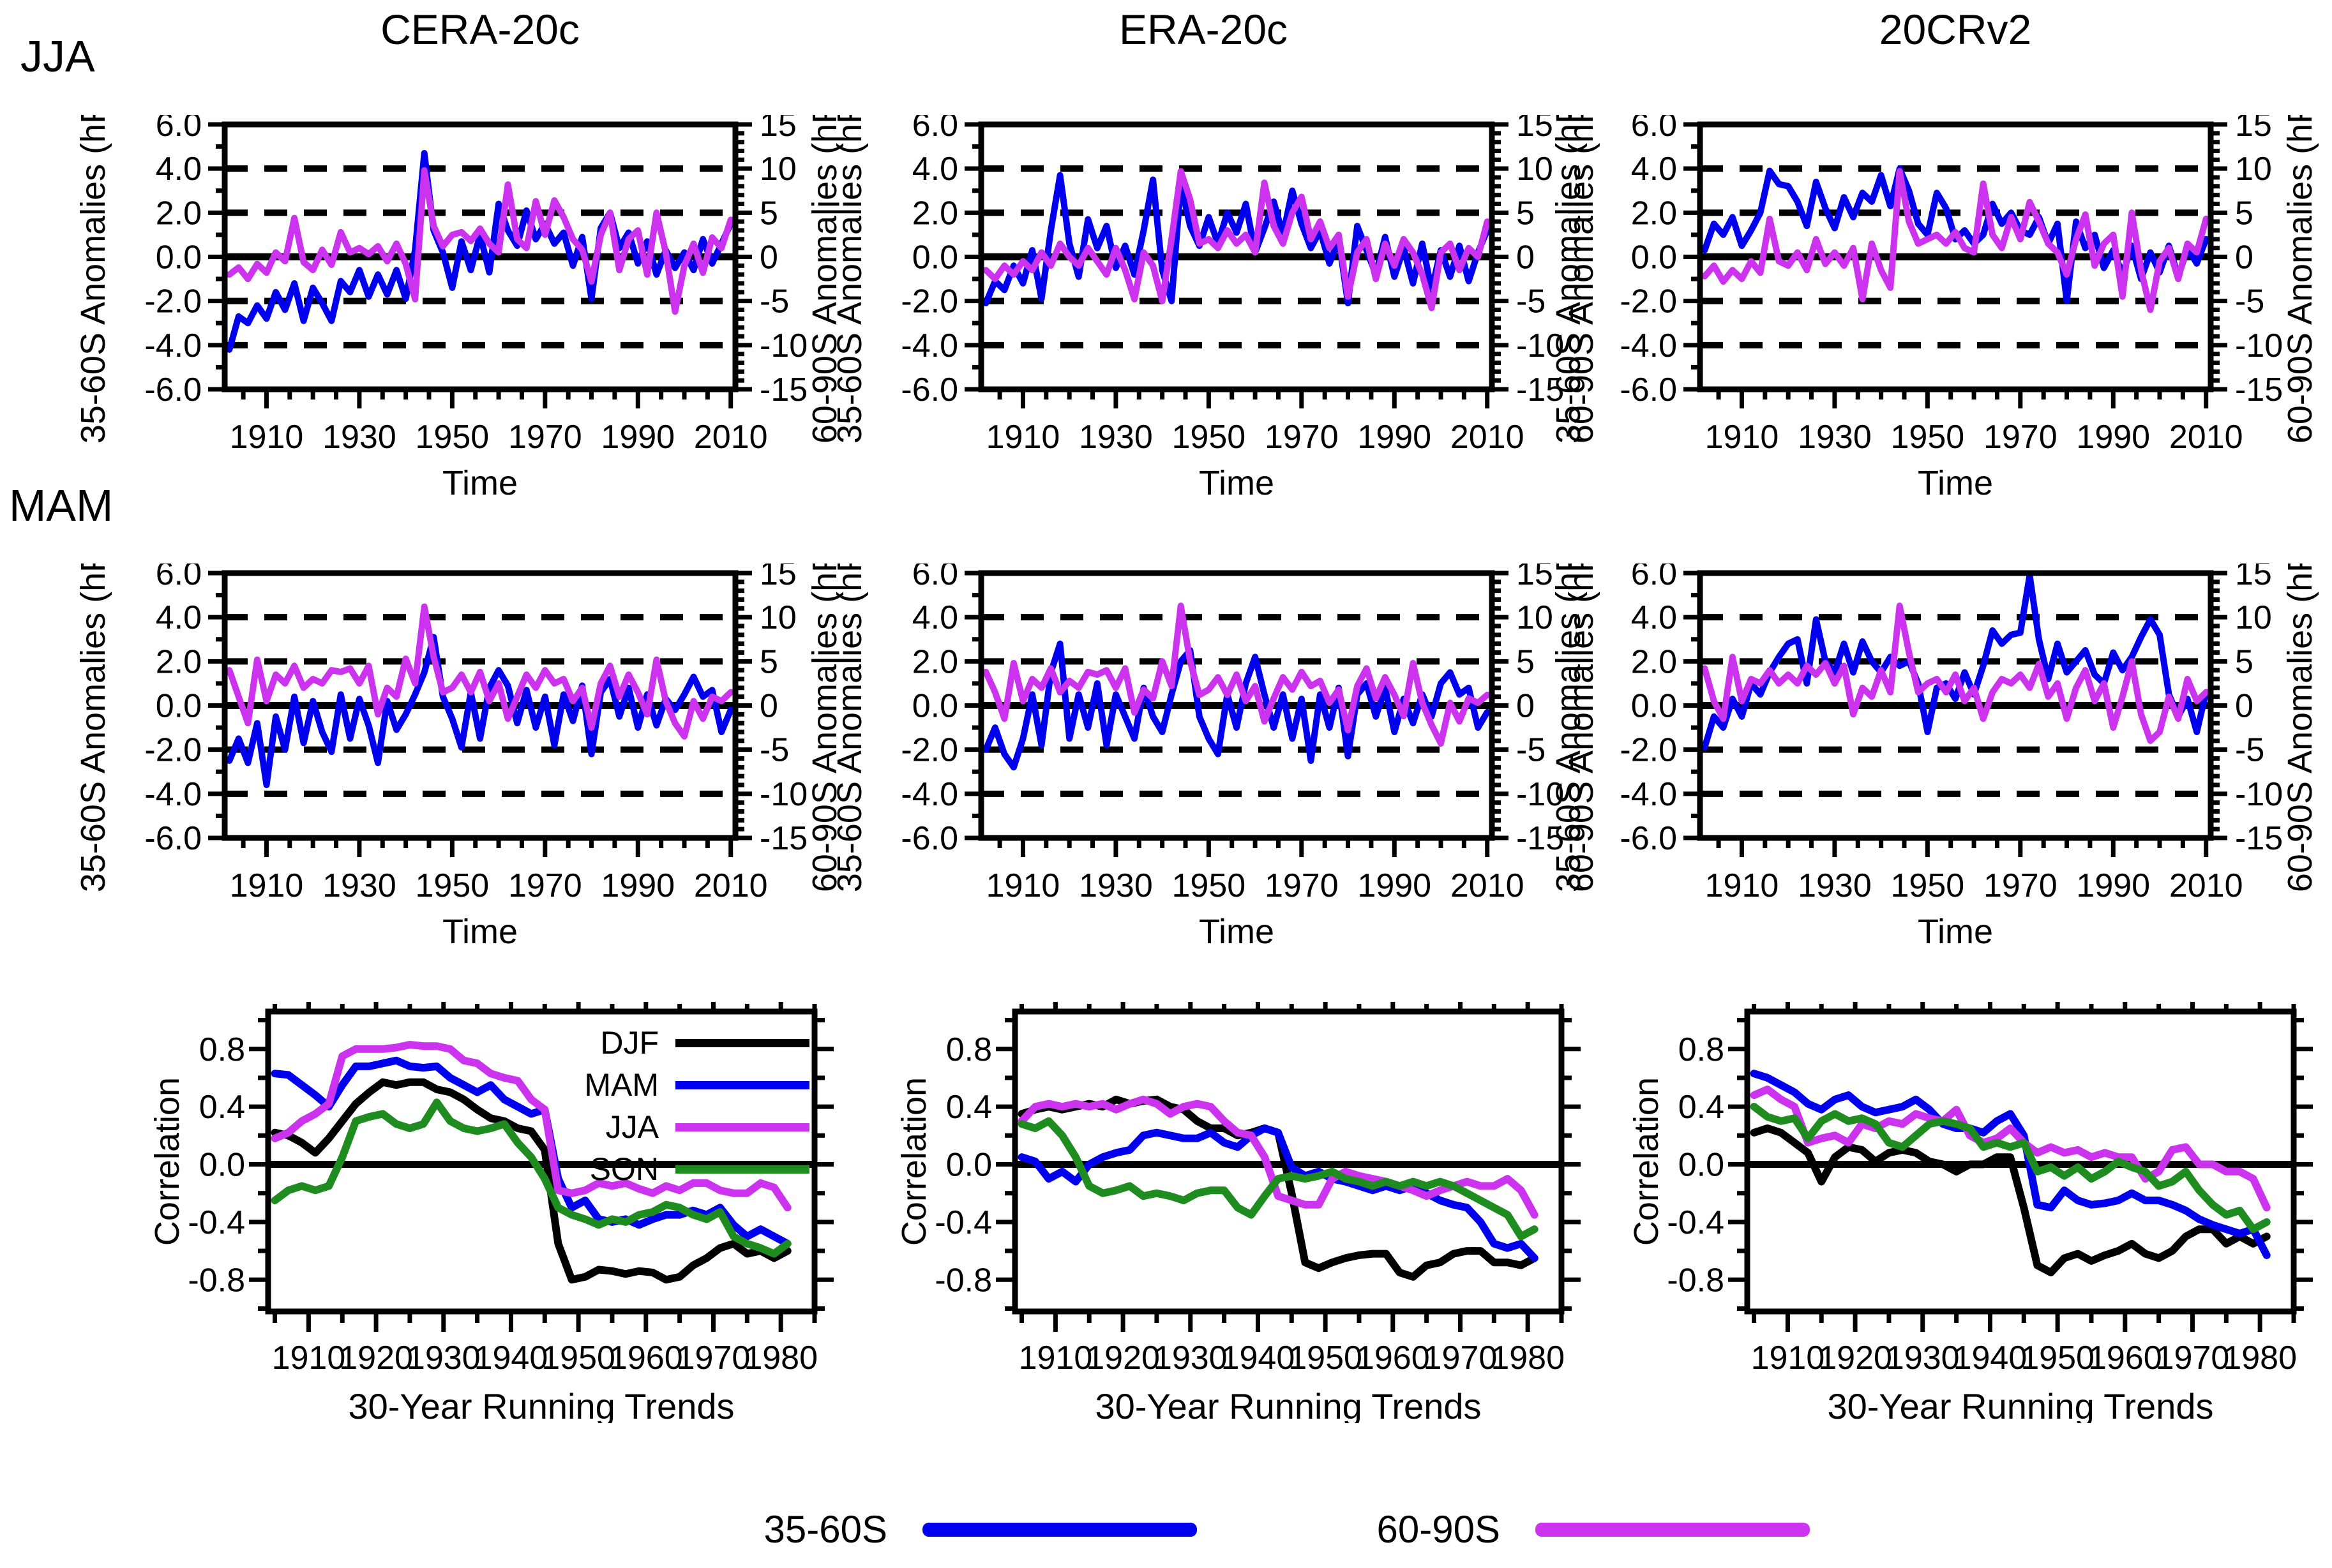 Image resolution: width=2332 pixels, height=1568 pixels. Describe the element at coordinates (1325, 1358) in the screenshot. I see `svg-text: 1950` at that location.